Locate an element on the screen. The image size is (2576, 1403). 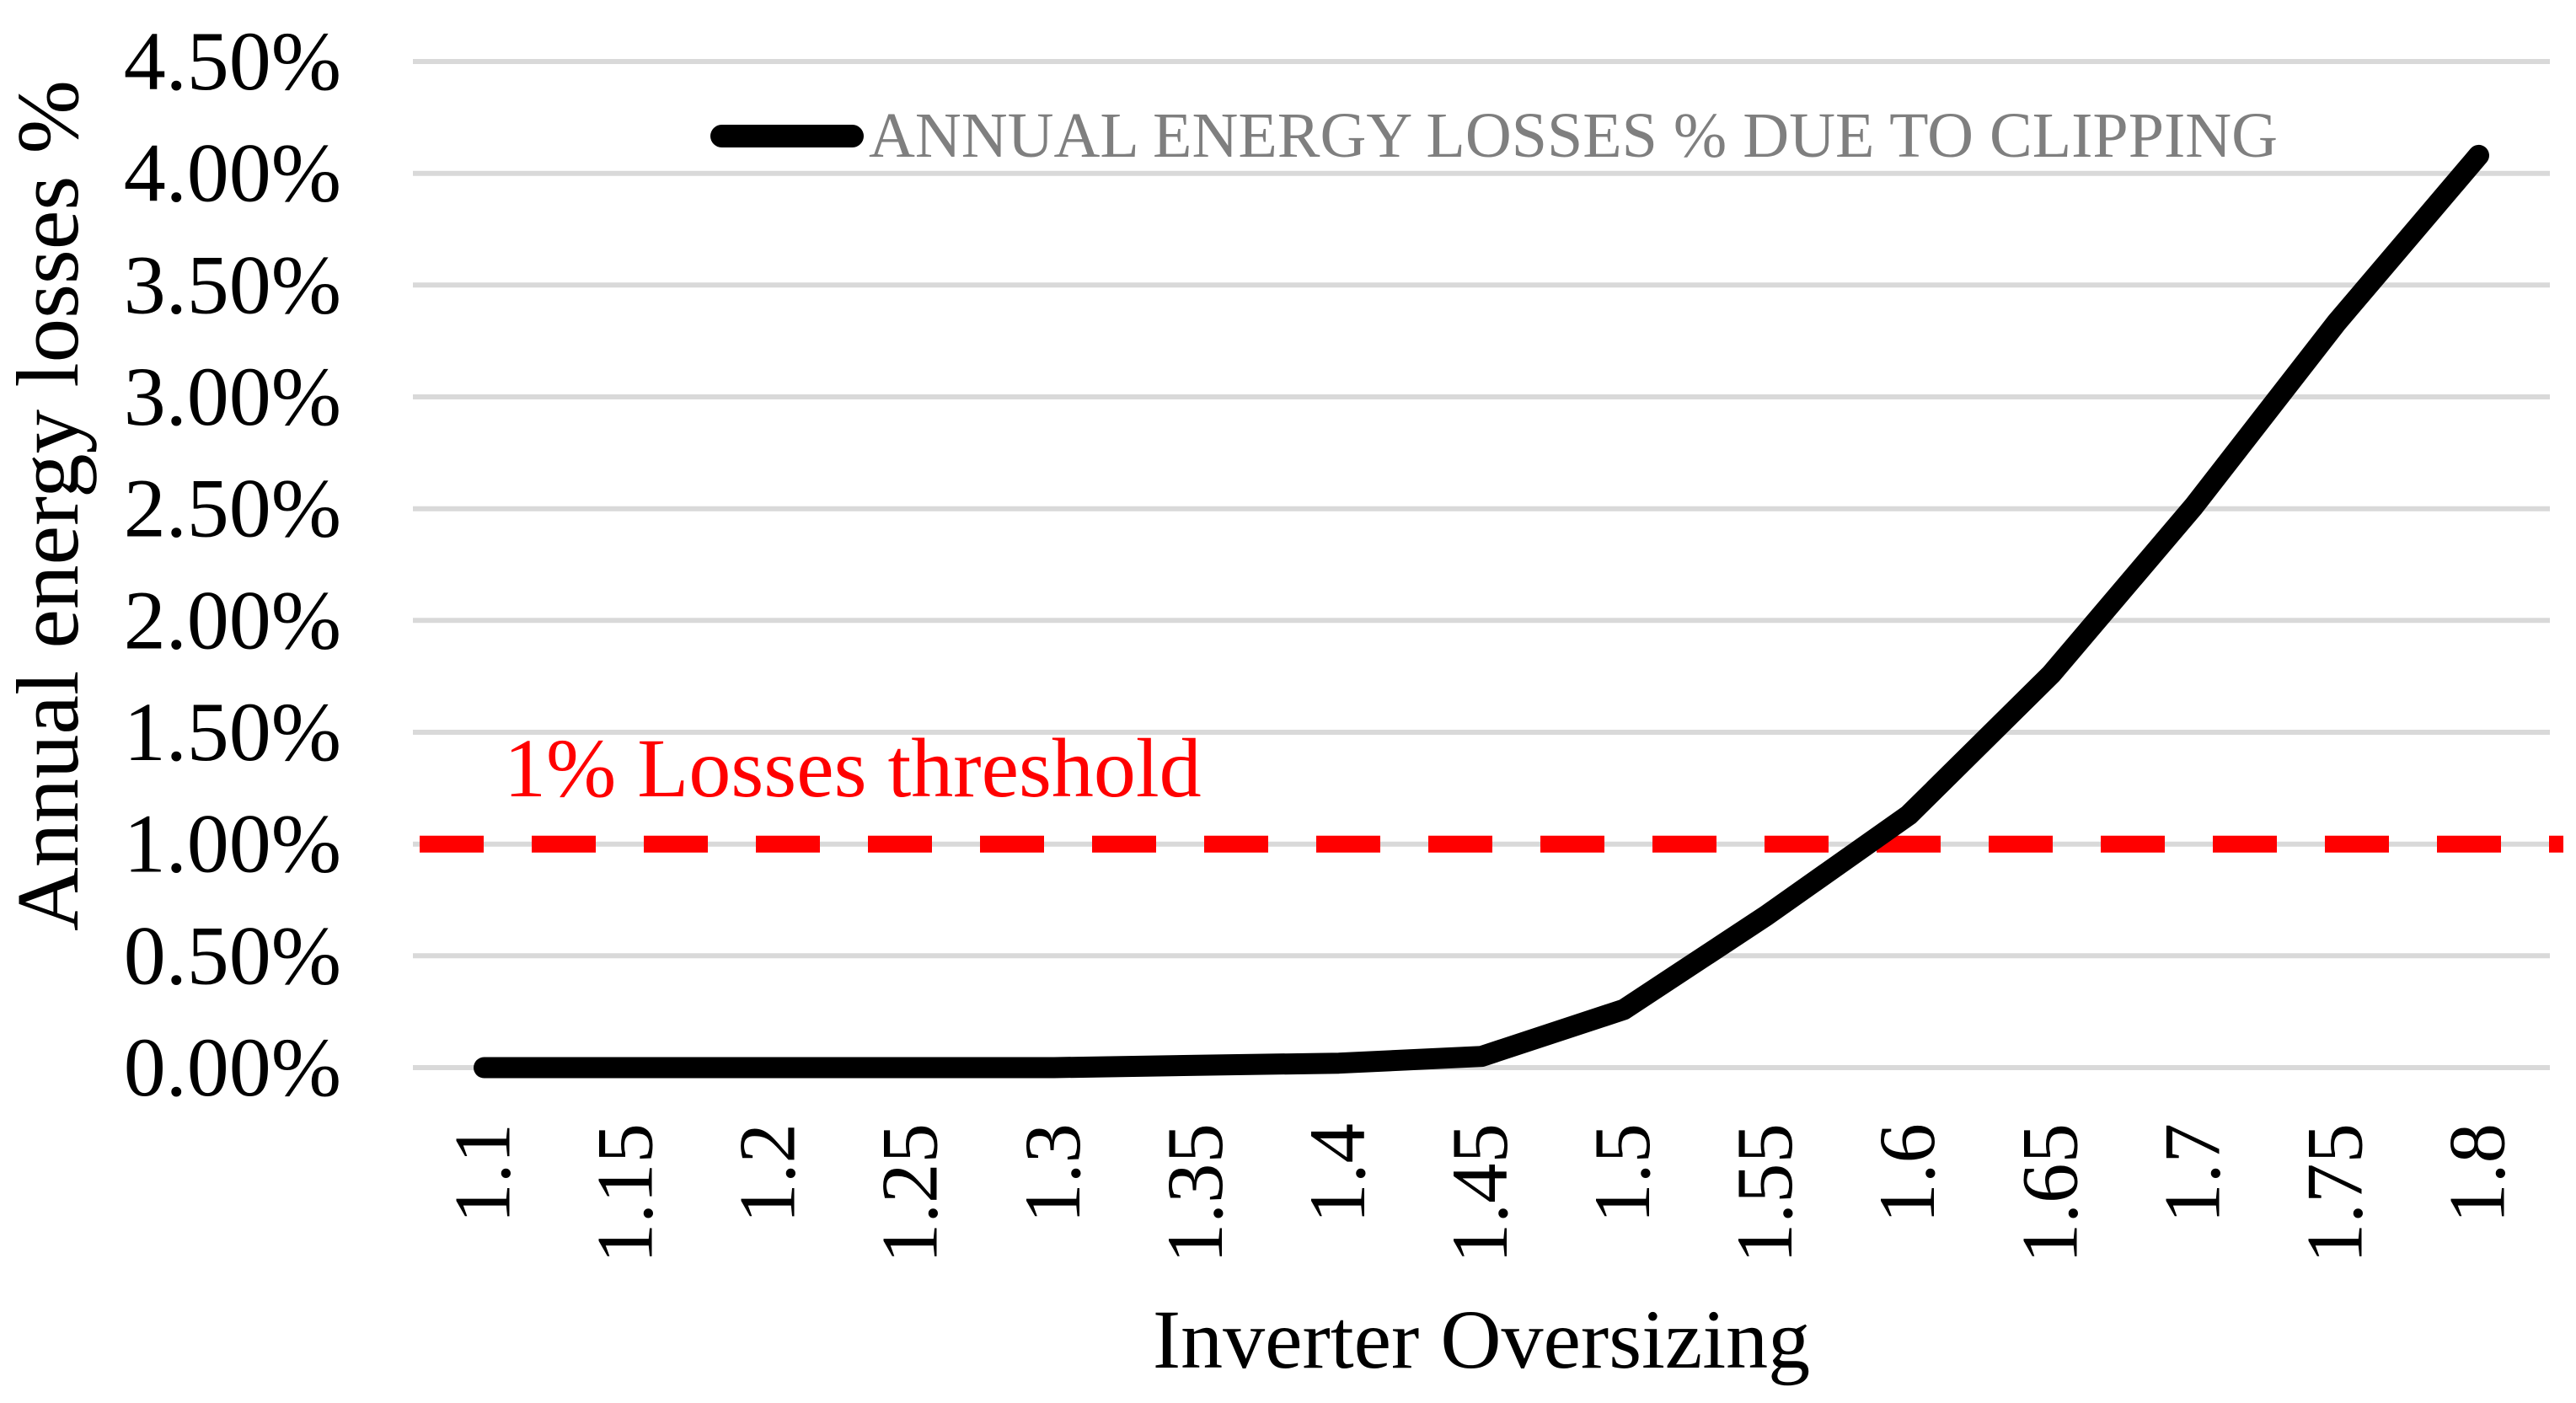
y-axis-title: Annual energy losses % is located at coordinates (48, 506).